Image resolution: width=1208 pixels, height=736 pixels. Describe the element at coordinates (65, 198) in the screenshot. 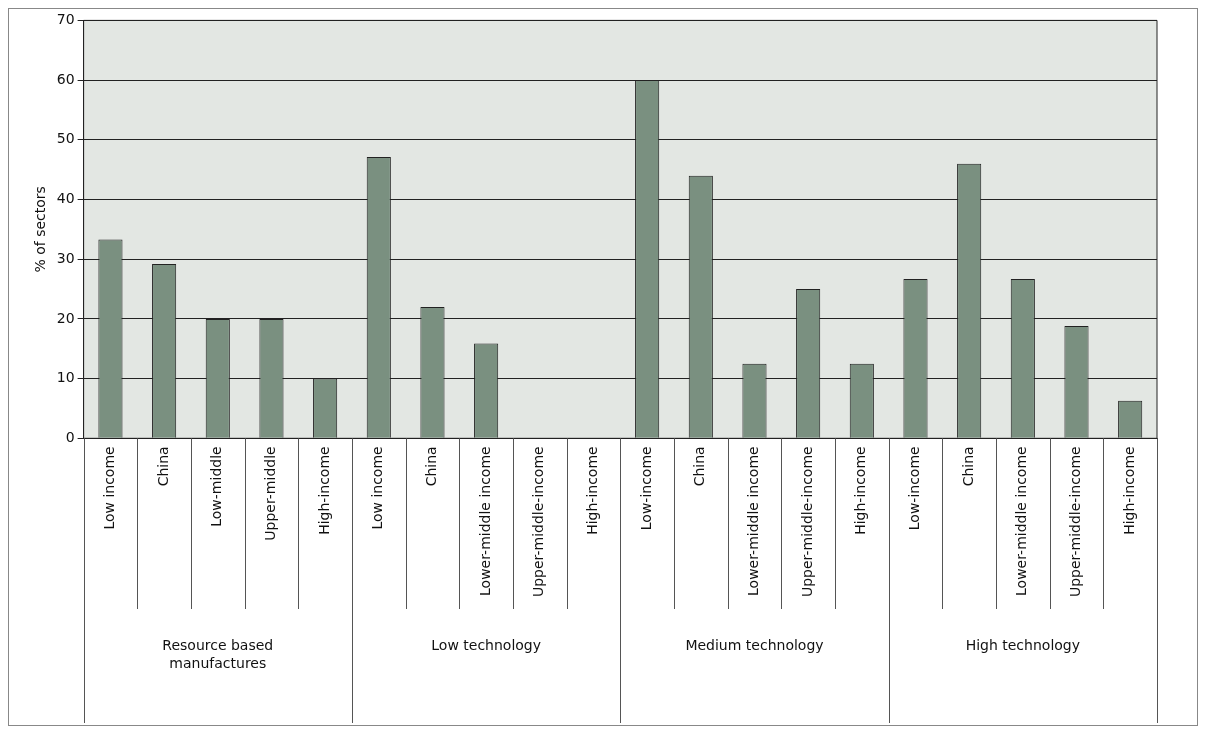

I see `y-tick-label: 40` at that location.